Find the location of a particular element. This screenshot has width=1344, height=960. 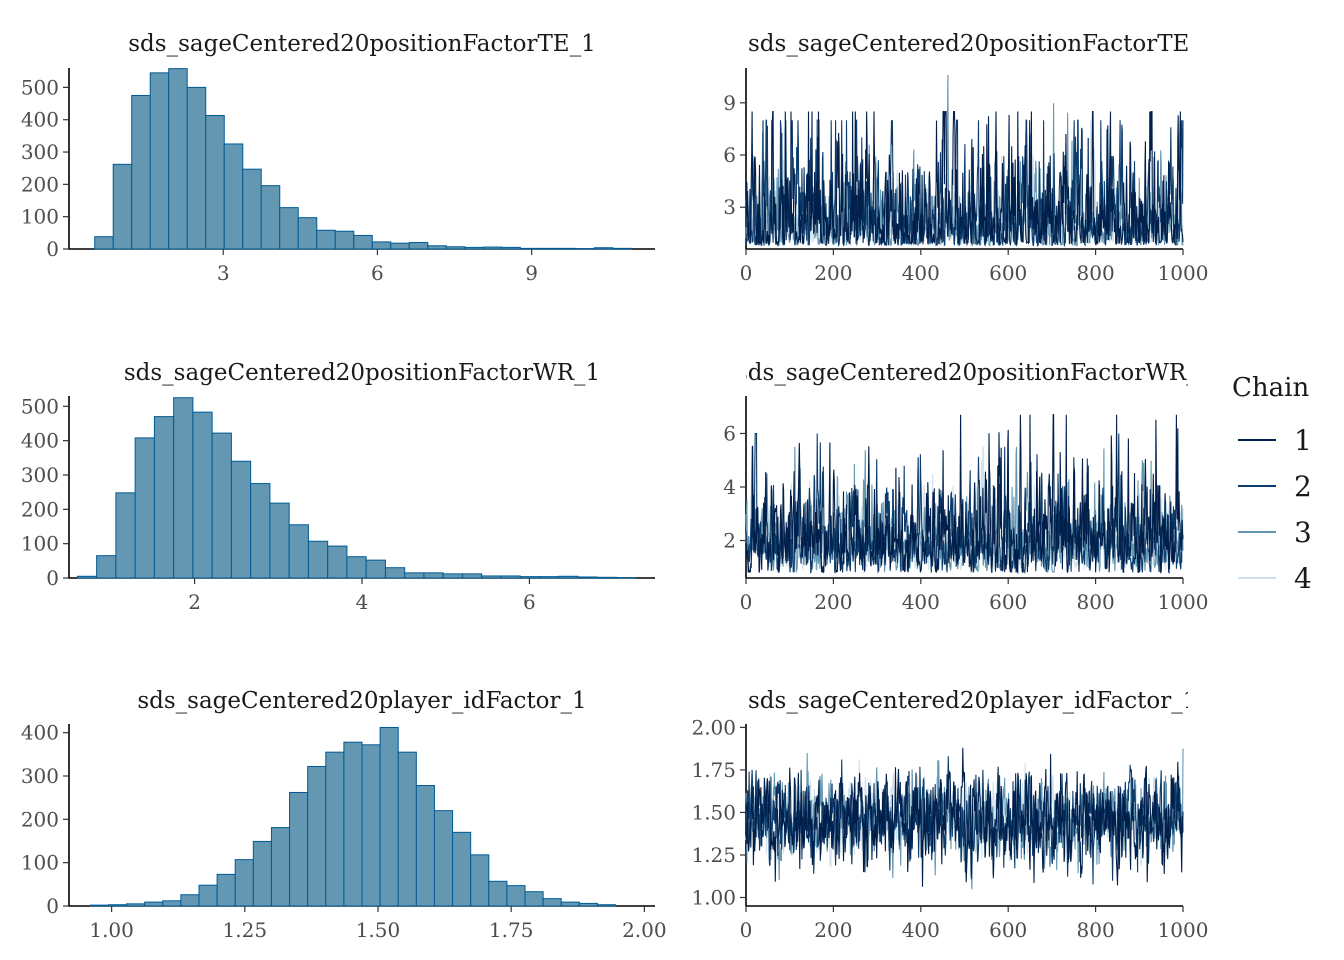

y-tick-label: 1.00 is located at coordinates (713, 897).